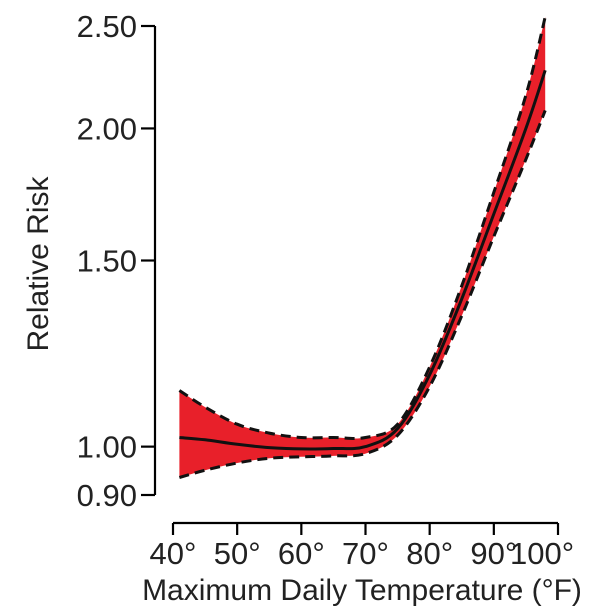 This screenshot has height=613, width=615. What do you see at coordinates (107, 447) in the screenshot?
I see `y-tick-label: 1.00` at bounding box center [107, 447].